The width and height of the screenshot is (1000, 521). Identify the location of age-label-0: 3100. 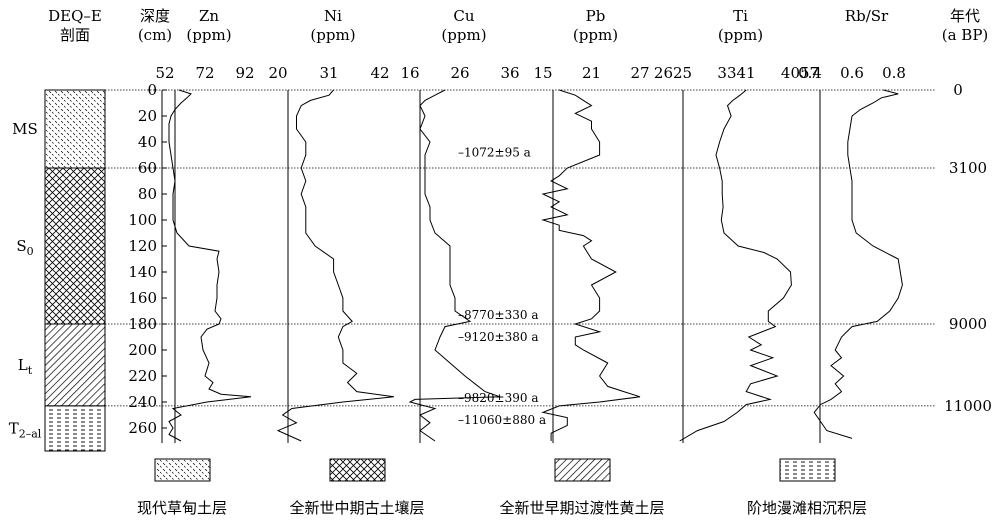
(968, 168).